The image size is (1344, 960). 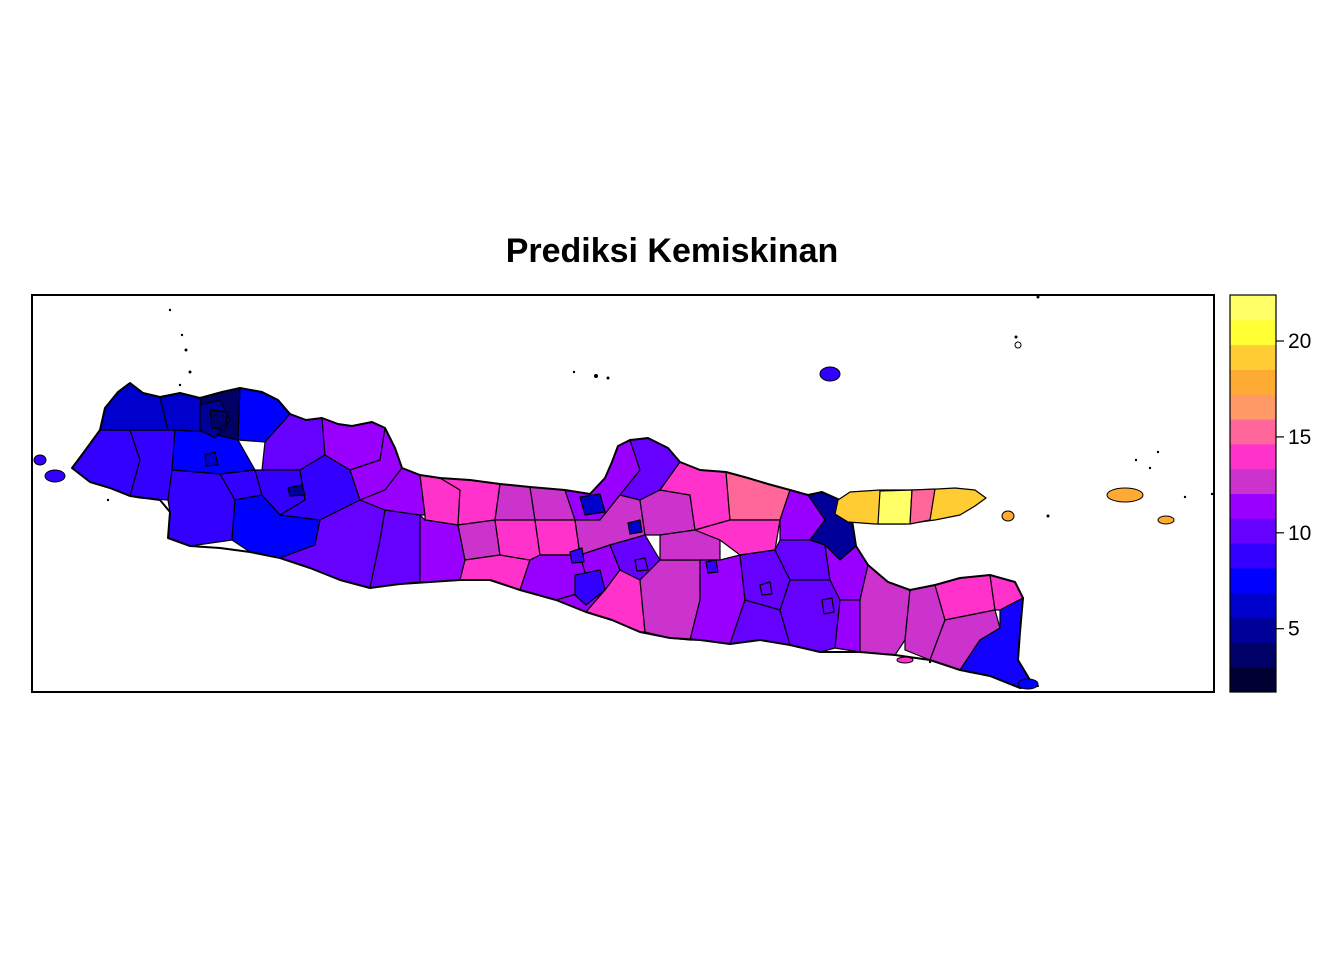 What do you see at coordinates (55, 476) in the screenshot?
I see `island-panaitan` at bounding box center [55, 476].